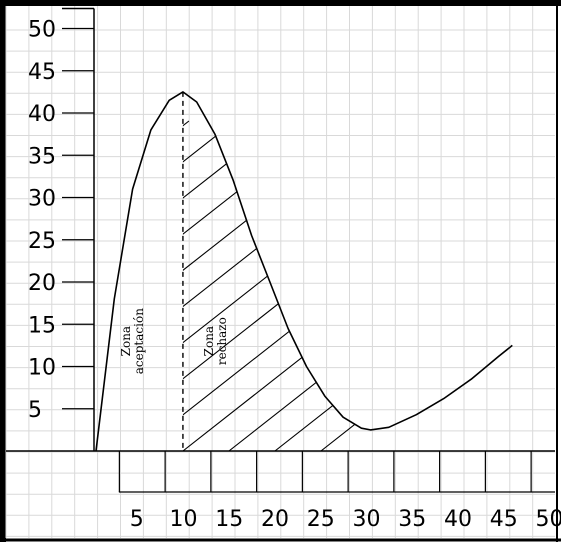 This screenshot has height=542, width=561. I want to click on y-tick-label: 5, so click(35, 410).